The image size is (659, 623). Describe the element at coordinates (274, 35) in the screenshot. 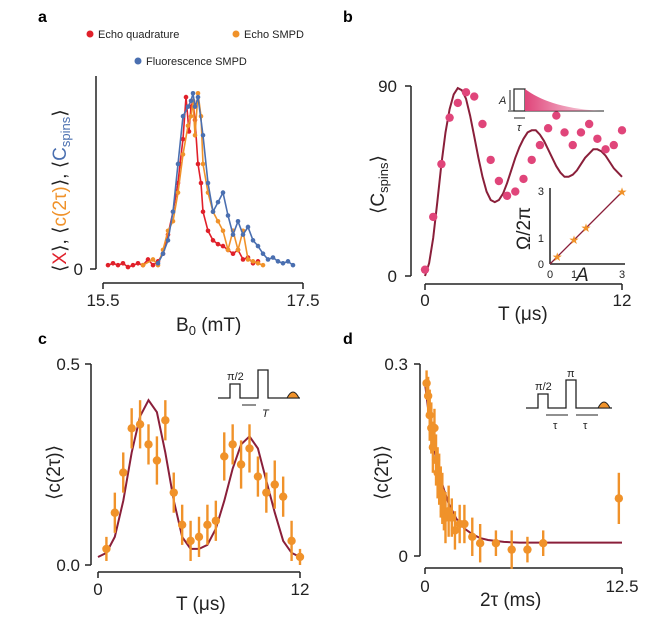

I see `legend-echo-smpd: Echo SMPD` at that location.